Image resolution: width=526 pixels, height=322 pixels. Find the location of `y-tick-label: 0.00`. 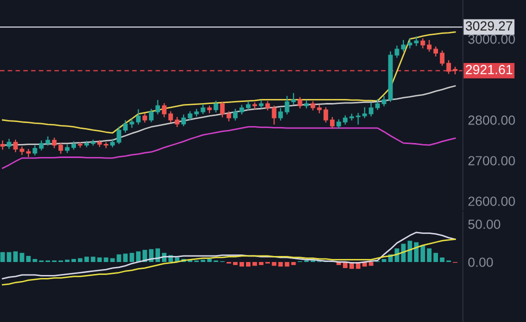

y-tick-label: 0.00 is located at coordinates (480, 262).